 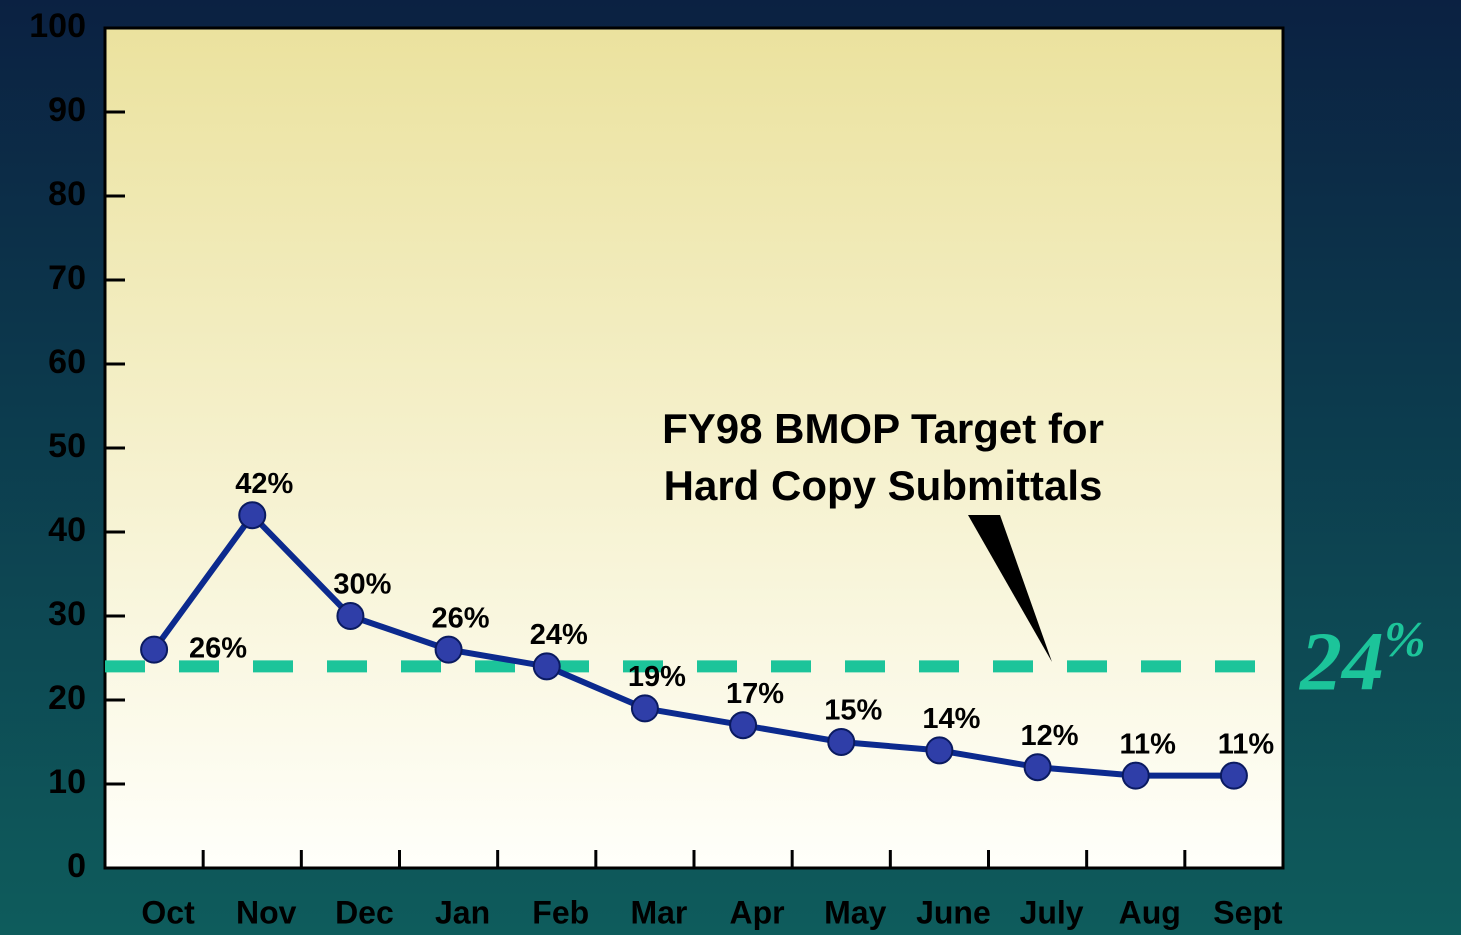 I want to click on data-label: 24%, so click(x=559, y=635).